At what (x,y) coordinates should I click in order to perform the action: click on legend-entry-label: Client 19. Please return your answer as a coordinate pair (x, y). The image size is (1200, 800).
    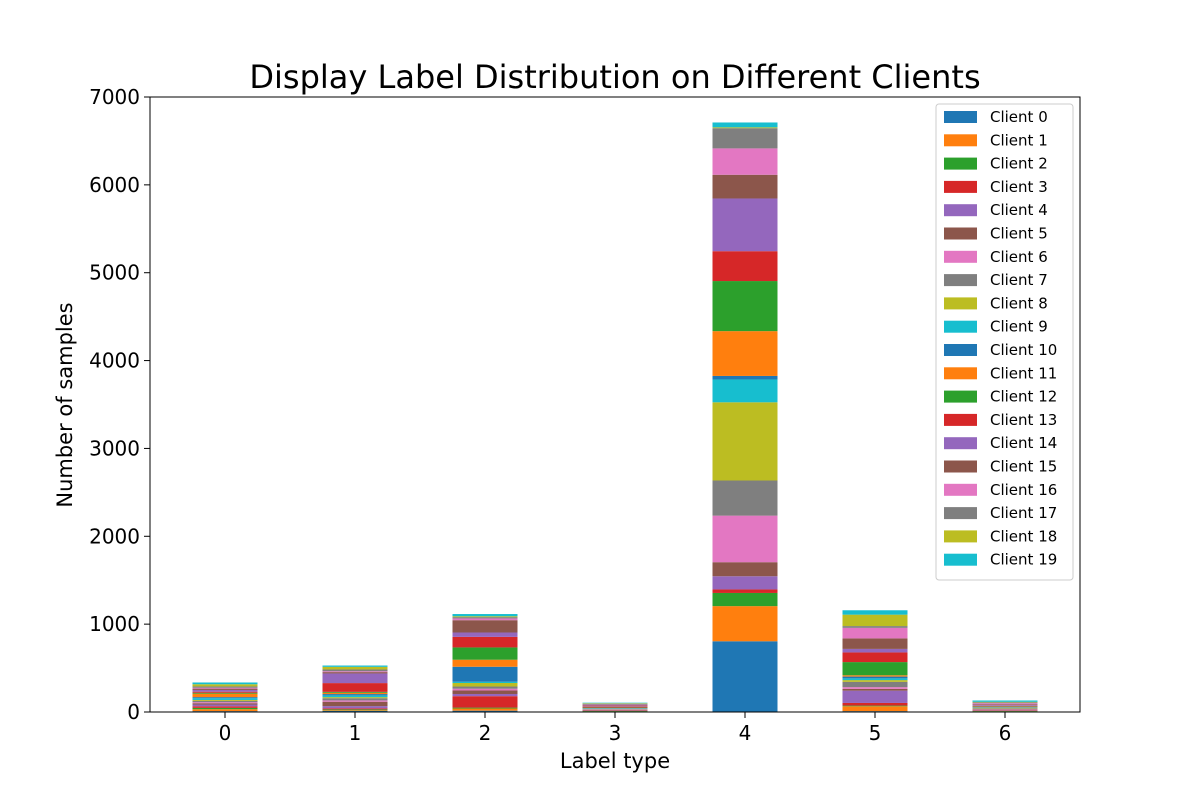
    Looking at the image, I should click on (1023, 560).